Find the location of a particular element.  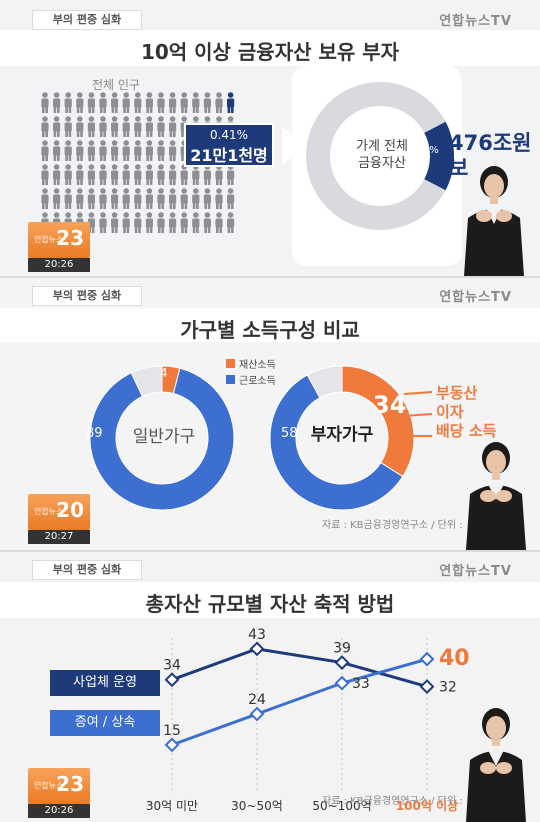

slice-label: 15.3% is located at coordinates (423, 150).